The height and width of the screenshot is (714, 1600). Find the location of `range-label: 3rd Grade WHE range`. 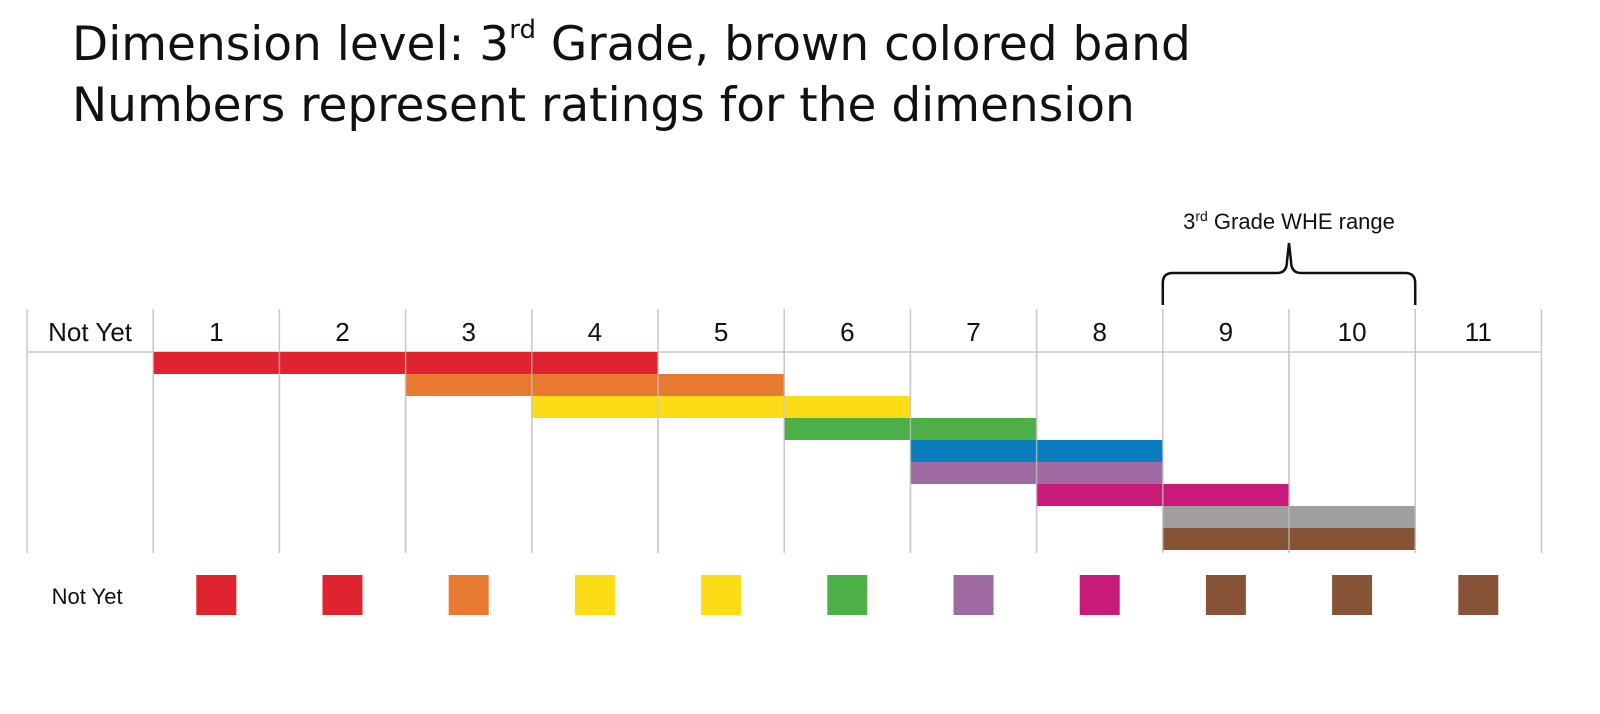

range-label: 3rd Grade WHE range is located at coordinates (1289, 221).